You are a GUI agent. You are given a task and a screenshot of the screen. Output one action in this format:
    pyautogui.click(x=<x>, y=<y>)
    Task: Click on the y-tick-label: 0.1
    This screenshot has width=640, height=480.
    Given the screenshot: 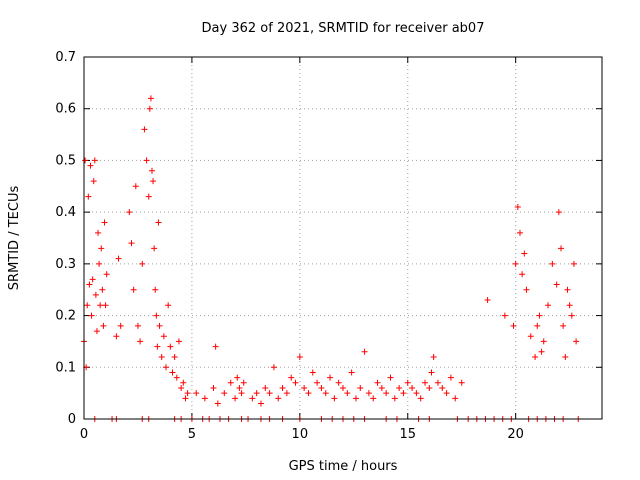 What is the action you would take?
    pyautogui.click(x=65, y=367)
    